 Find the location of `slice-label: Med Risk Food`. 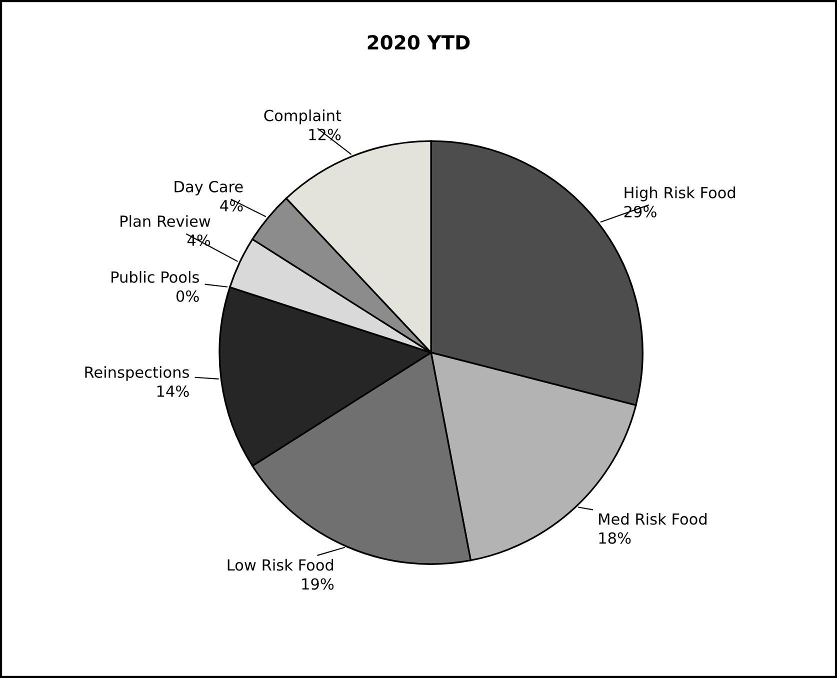

slice-label: Med Risk Food is located at coordinates (652, 518).